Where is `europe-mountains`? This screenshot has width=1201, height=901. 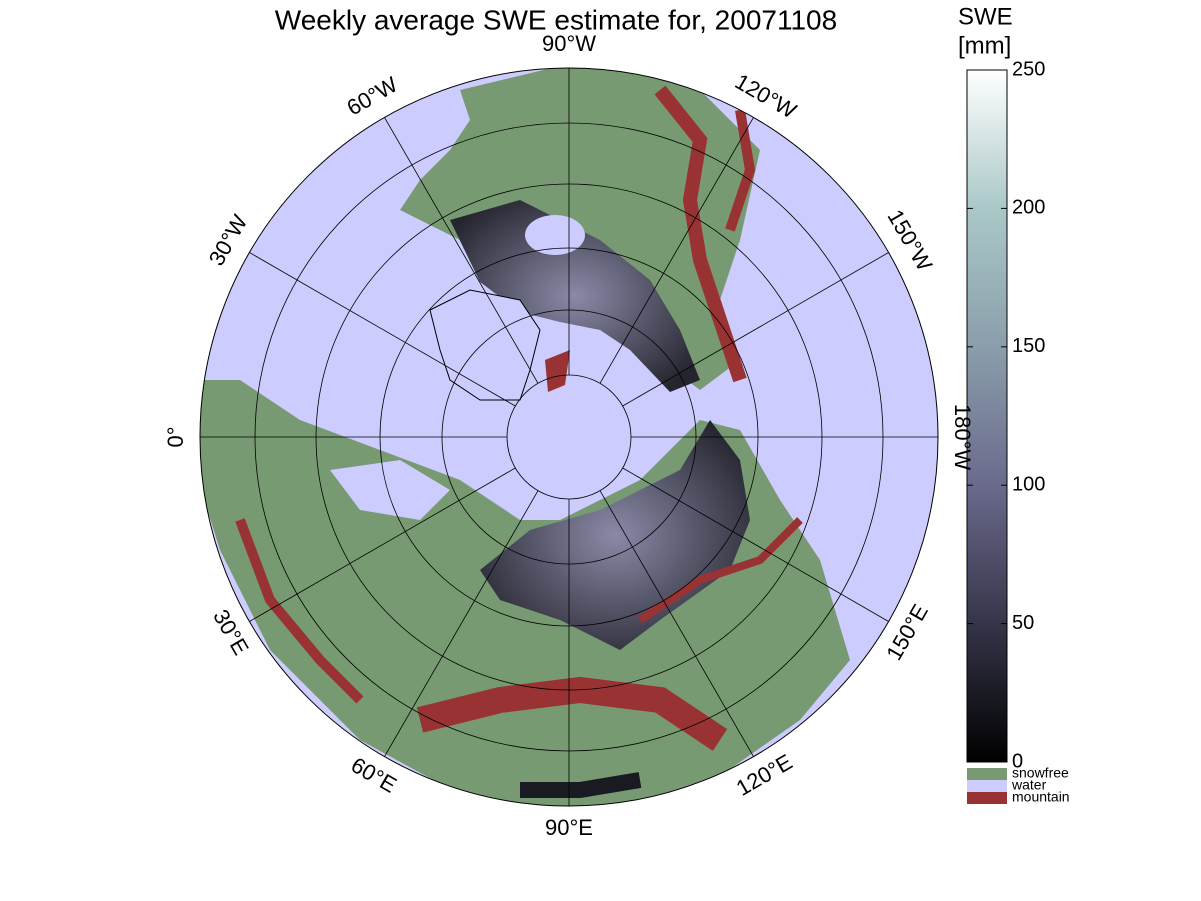
europe-mountains is located at coordinates (299, 611).